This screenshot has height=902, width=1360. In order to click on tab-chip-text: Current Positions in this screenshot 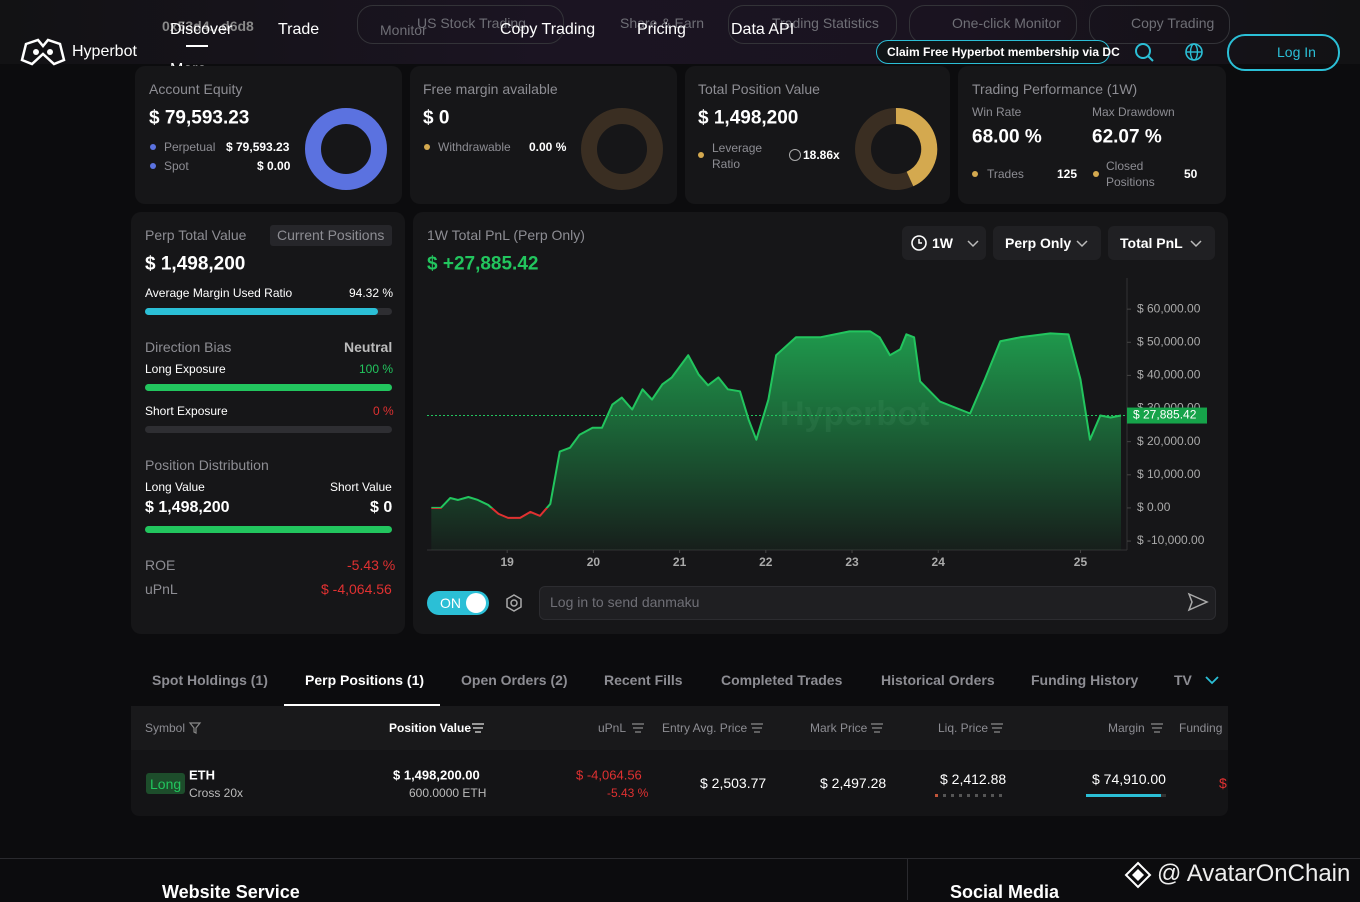, I will do `click(331, 235)`.